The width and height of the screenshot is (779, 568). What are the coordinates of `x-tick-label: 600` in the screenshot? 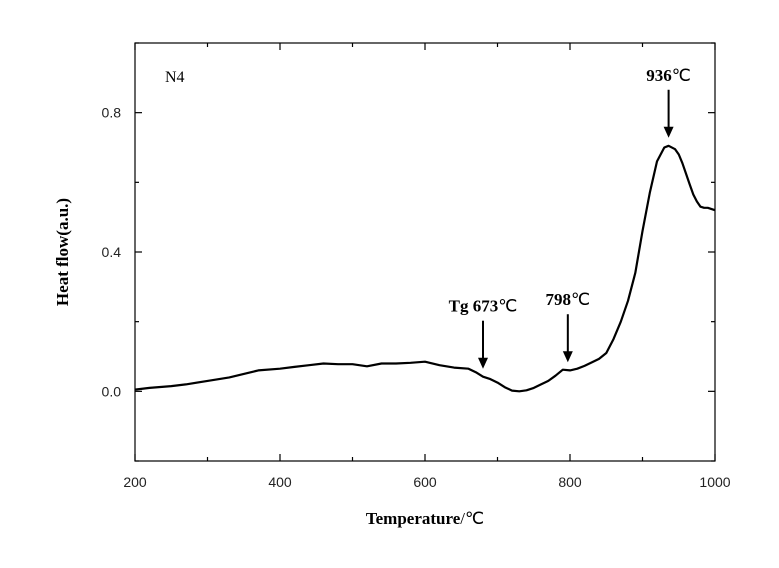 It's located at (425, 482).